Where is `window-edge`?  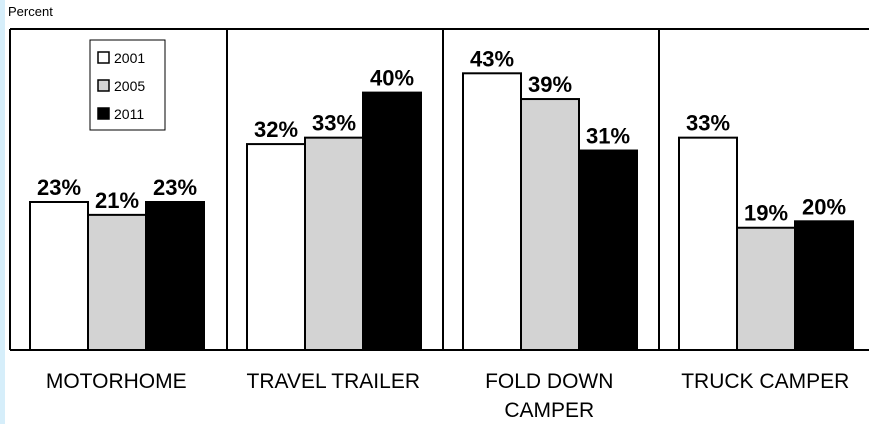
window-edge is located at coordinates (2, 212).